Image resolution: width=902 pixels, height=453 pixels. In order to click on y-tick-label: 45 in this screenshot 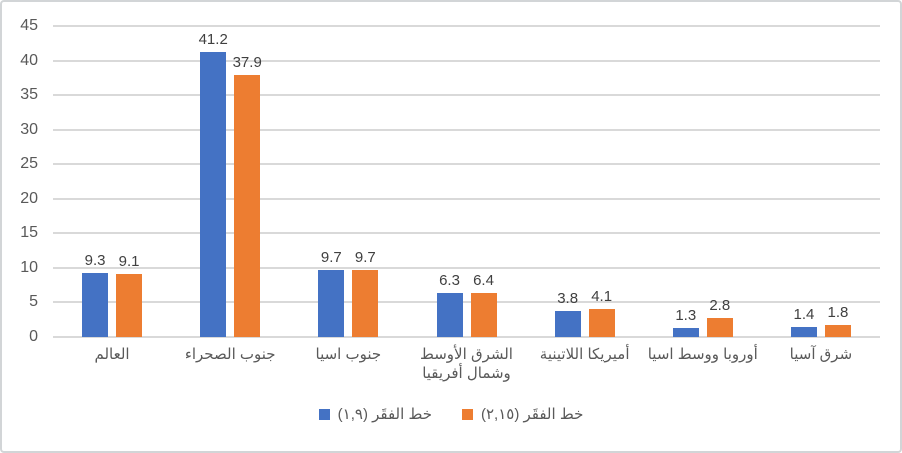, I will do `click(29, 25)`.